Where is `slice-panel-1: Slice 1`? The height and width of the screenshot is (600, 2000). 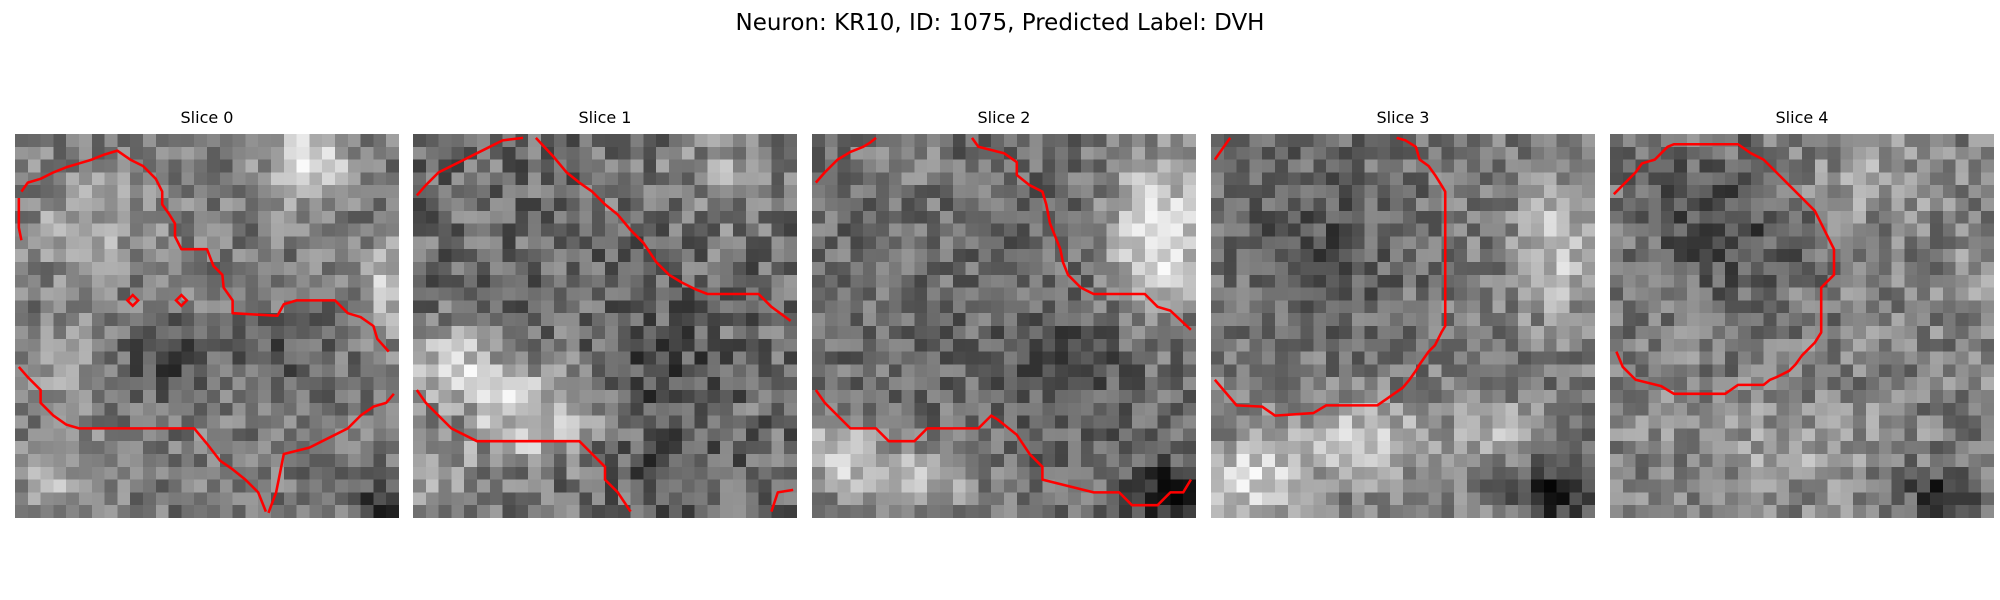 slice-panel-1: Slice 1 is located at coordinates (605, 313).